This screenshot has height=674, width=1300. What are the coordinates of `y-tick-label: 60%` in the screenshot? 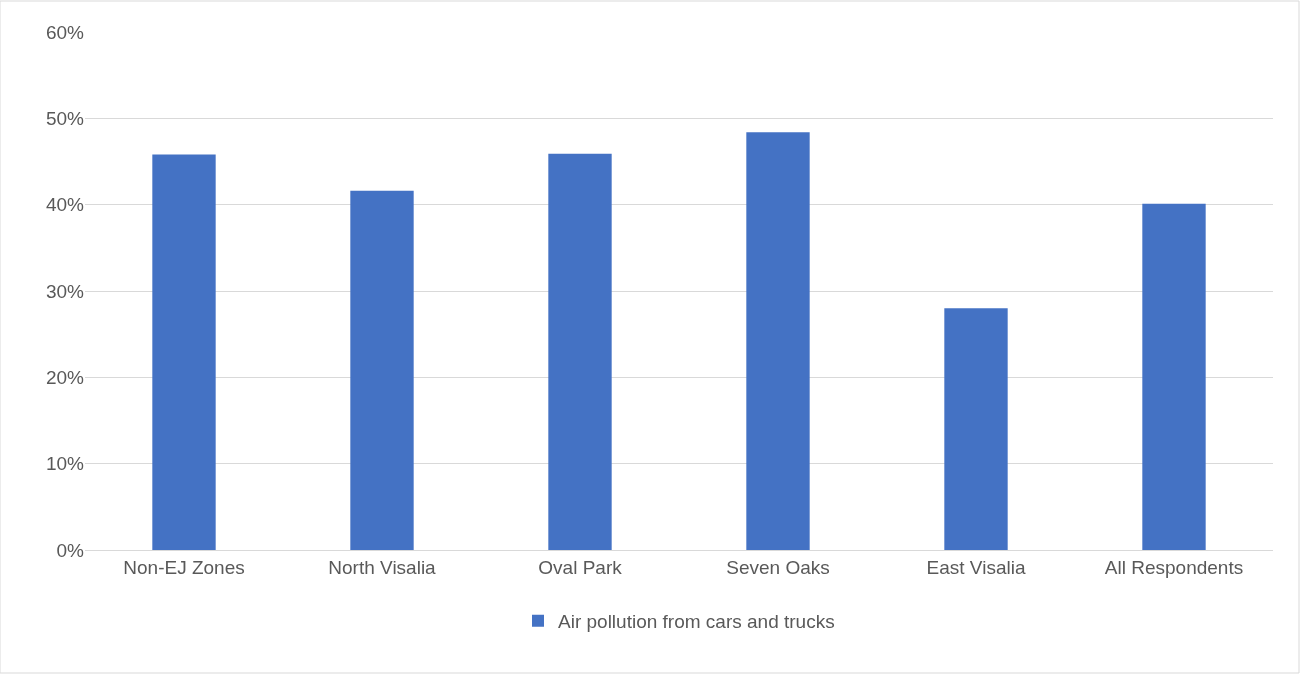 It's located at (65, 32).